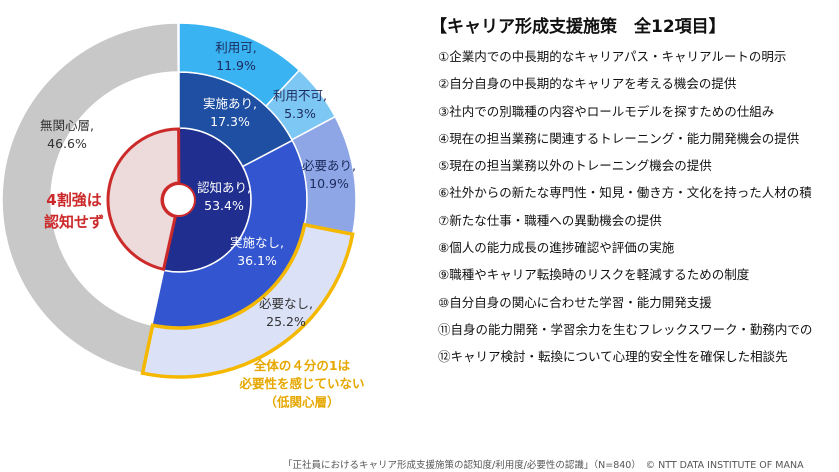  I want to click on list-item: ⑪自身の能力開発・学習余力を生むフレックスワーク・勤務内での, so click(625, 329).